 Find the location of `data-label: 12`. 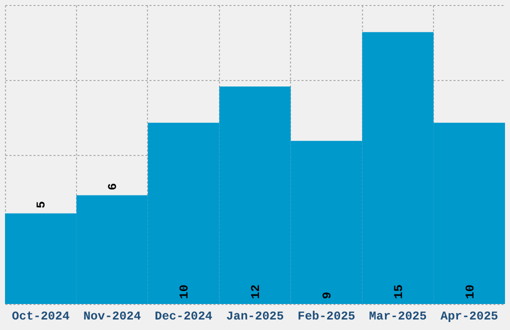

data-label: 12 is located at coordinates (256, 291).